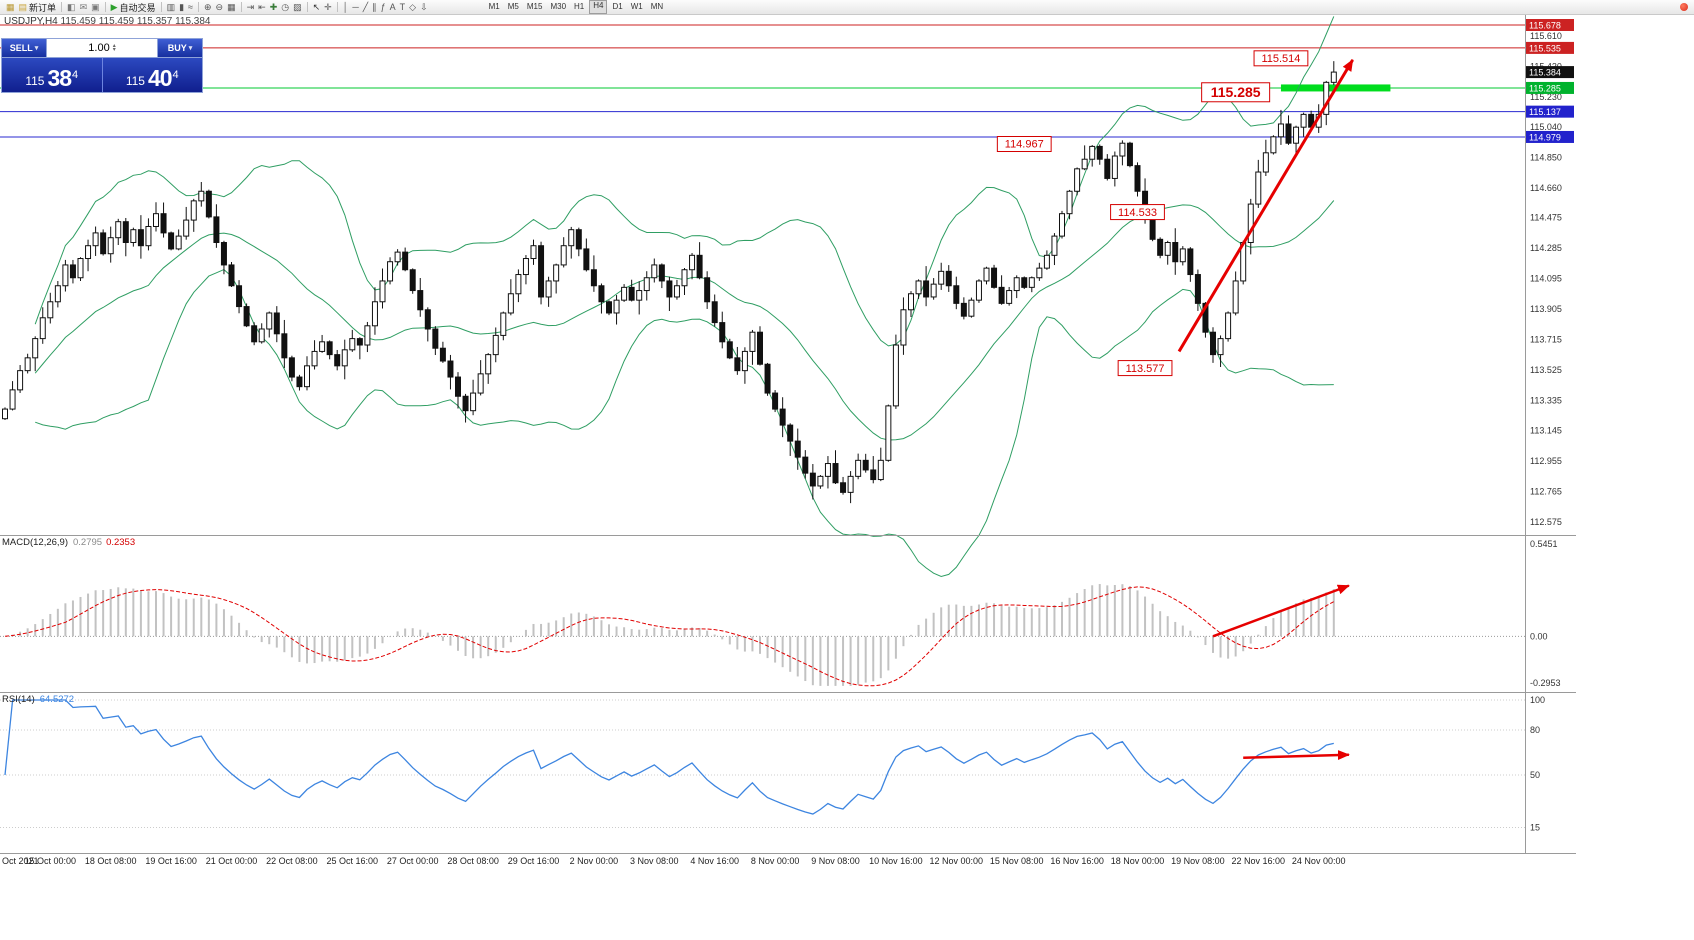 This screenshot has height=940, width=1694. What do you see at coordinates (1546, 279) in the screenshot?
I see `svg-text: 114.095` at bounding box center [1546, 279].